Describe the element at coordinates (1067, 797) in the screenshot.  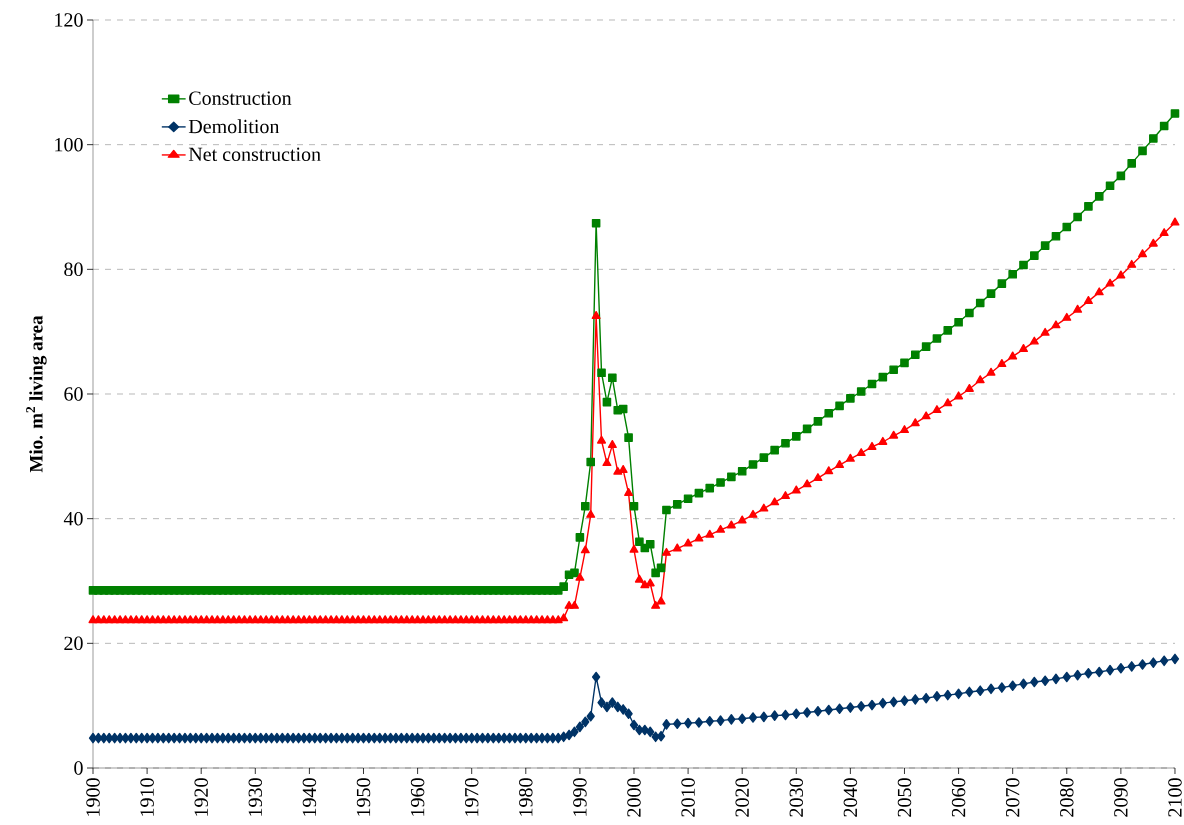
I see `x-tick-label: 2080` at that location.